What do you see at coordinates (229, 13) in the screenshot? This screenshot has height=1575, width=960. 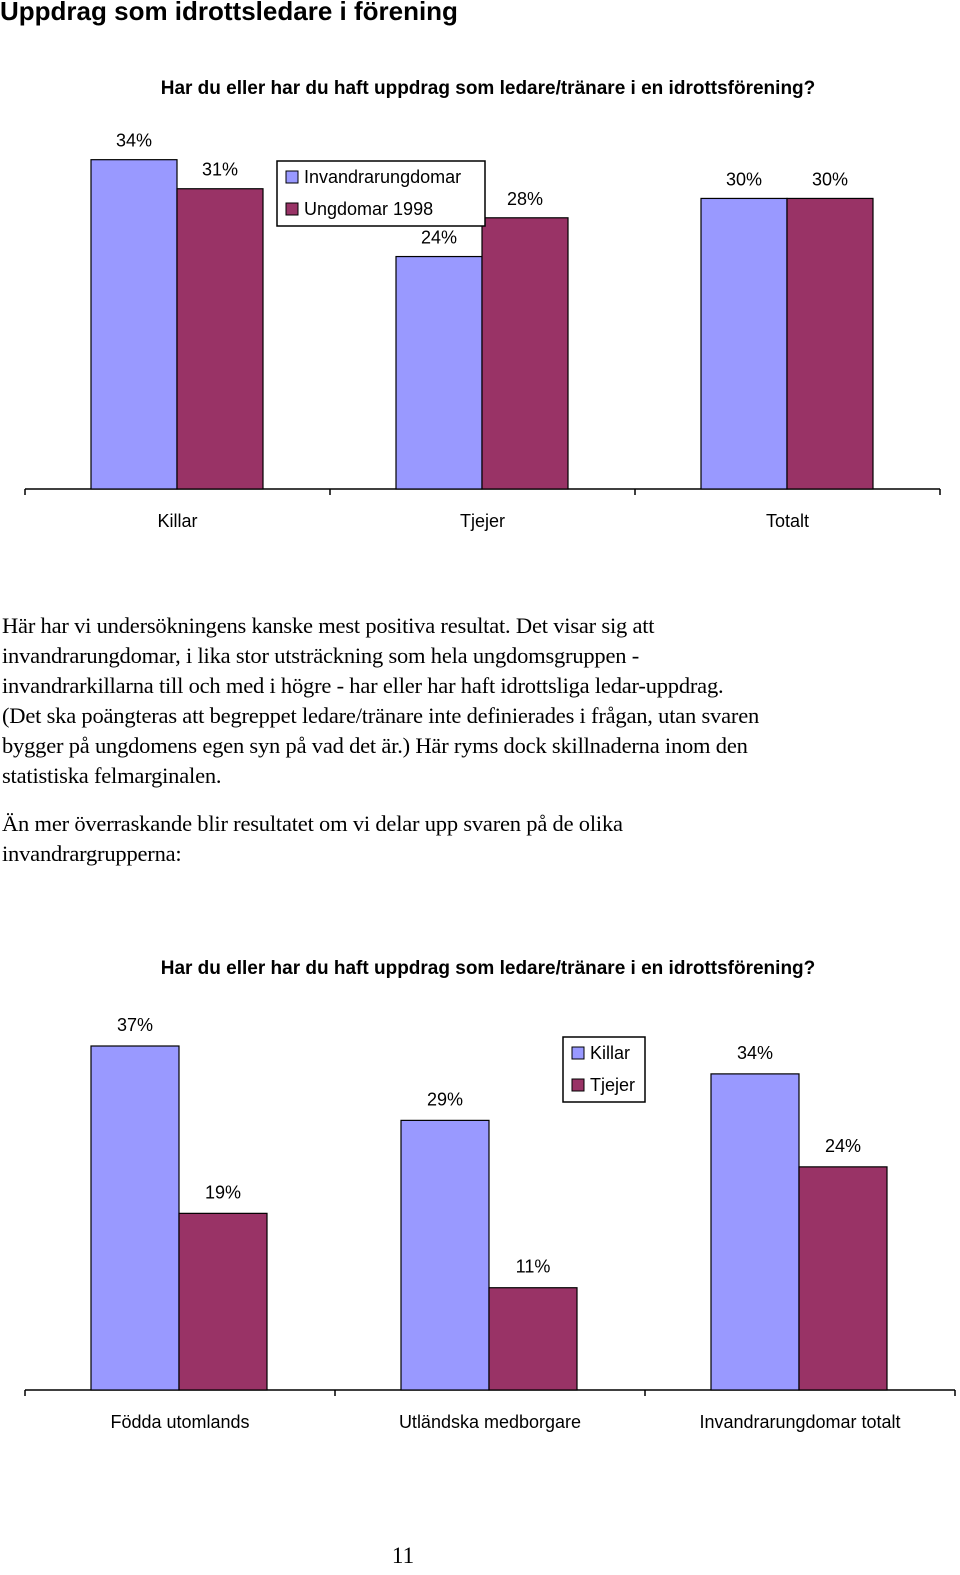 I see `page-heading: Uppdrag som idrottsledare i förening` at bounding box center [229, 13].